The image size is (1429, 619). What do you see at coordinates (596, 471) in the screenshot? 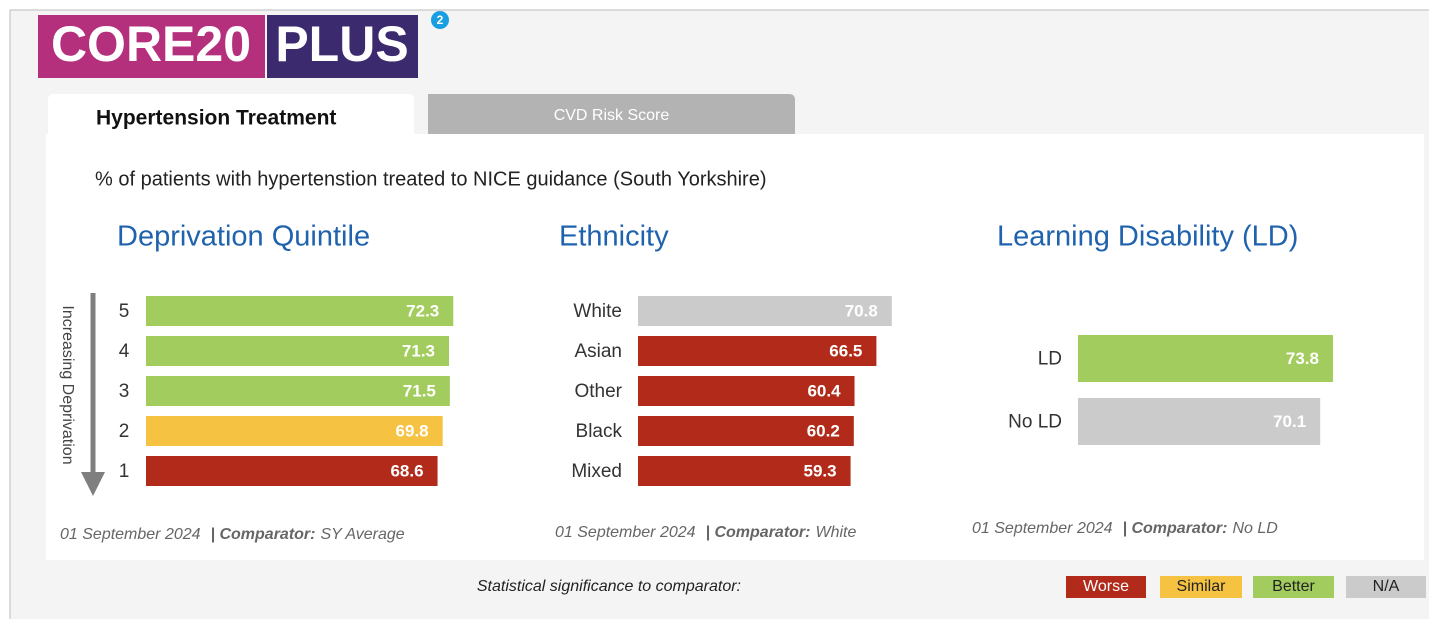
I see `category-label: Mixed` at bounding box center [596, 471].